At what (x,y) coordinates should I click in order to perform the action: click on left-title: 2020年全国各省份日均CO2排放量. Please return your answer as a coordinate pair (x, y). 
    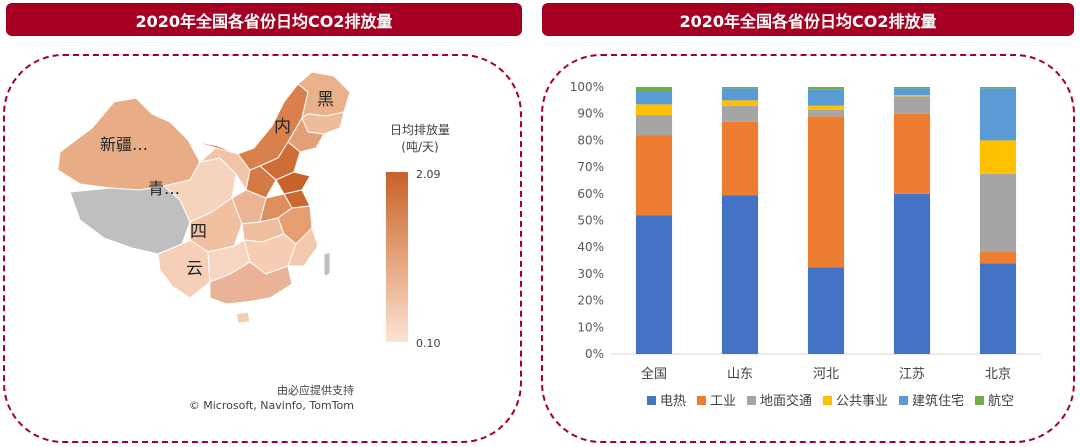
    Looking at the image, I should click on (264, 21).